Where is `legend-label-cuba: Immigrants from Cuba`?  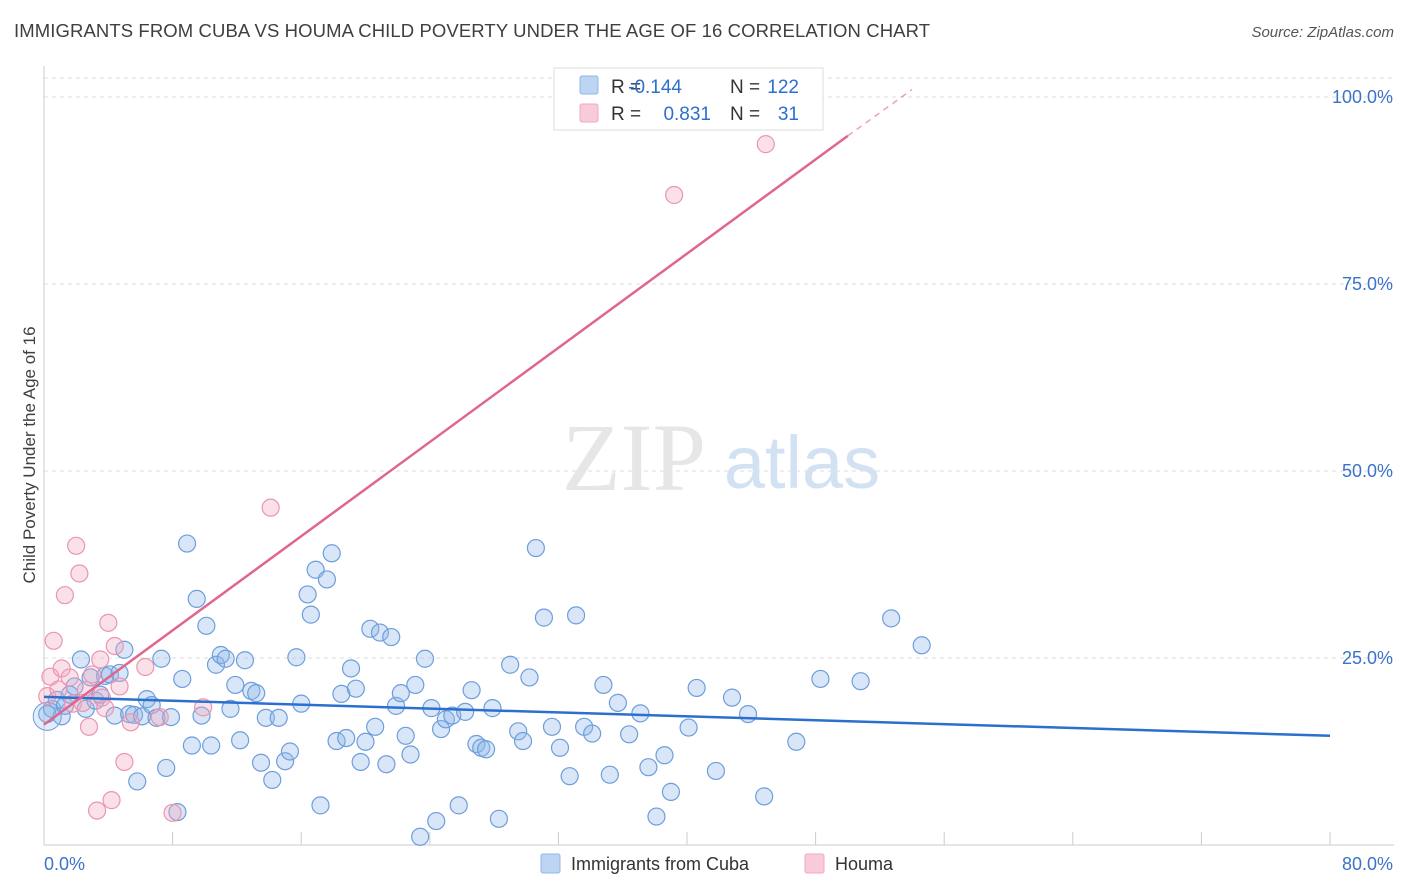
legend-label-cuba: Immigrants from Cuba is located at coordinates (660, 864).